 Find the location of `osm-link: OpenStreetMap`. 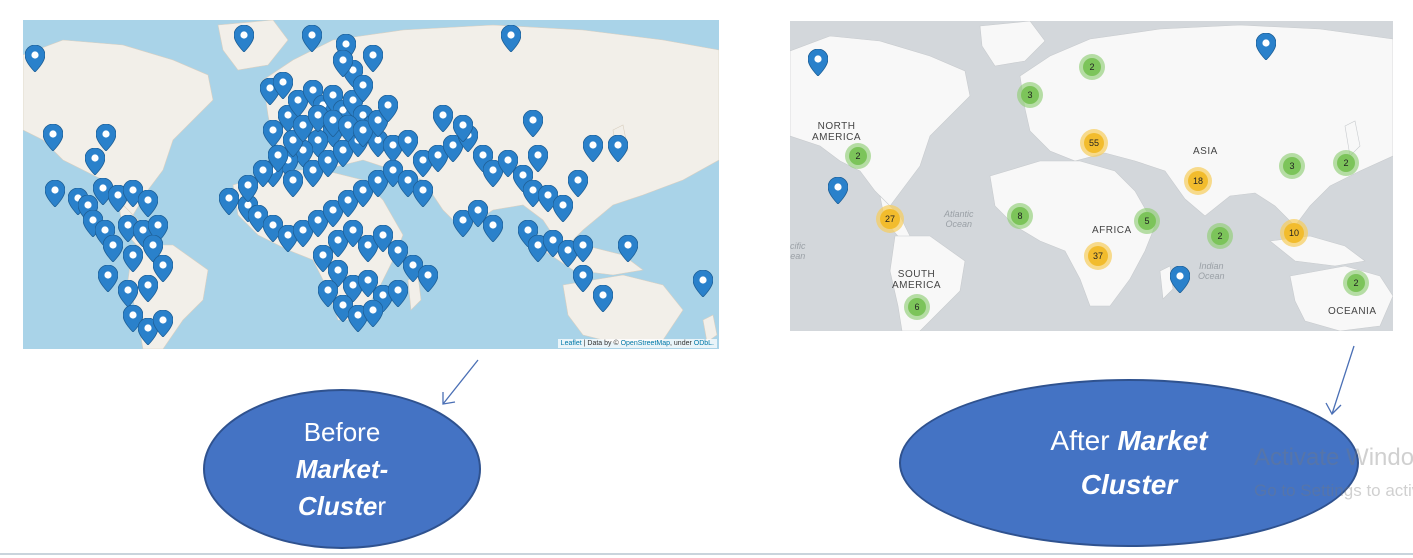

osm-link: OpenStreetMap is located at coordinates (645, 343).